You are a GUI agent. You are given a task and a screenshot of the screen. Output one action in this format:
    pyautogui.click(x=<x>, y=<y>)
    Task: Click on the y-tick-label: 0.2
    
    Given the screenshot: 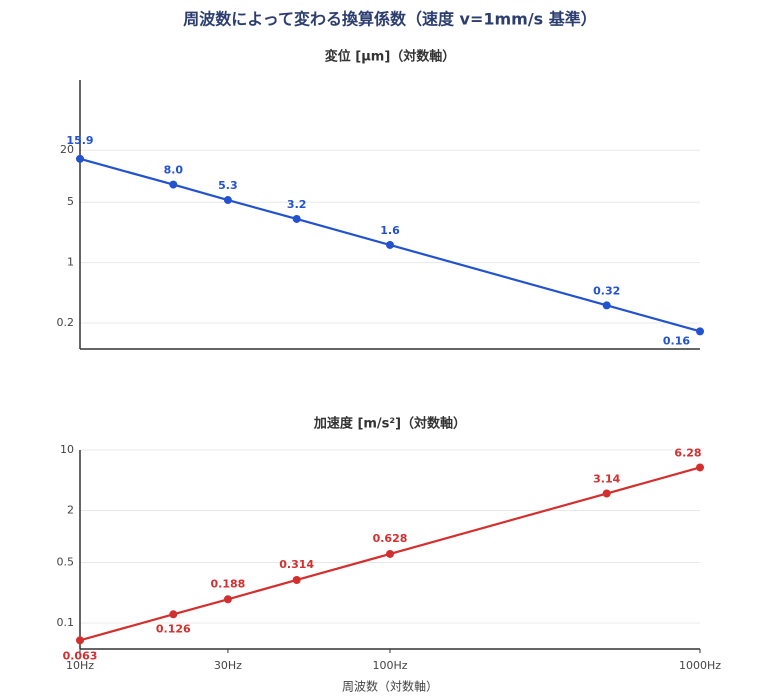 What is the action you would take?
    pyautogui.click(x=66, y=322)
    